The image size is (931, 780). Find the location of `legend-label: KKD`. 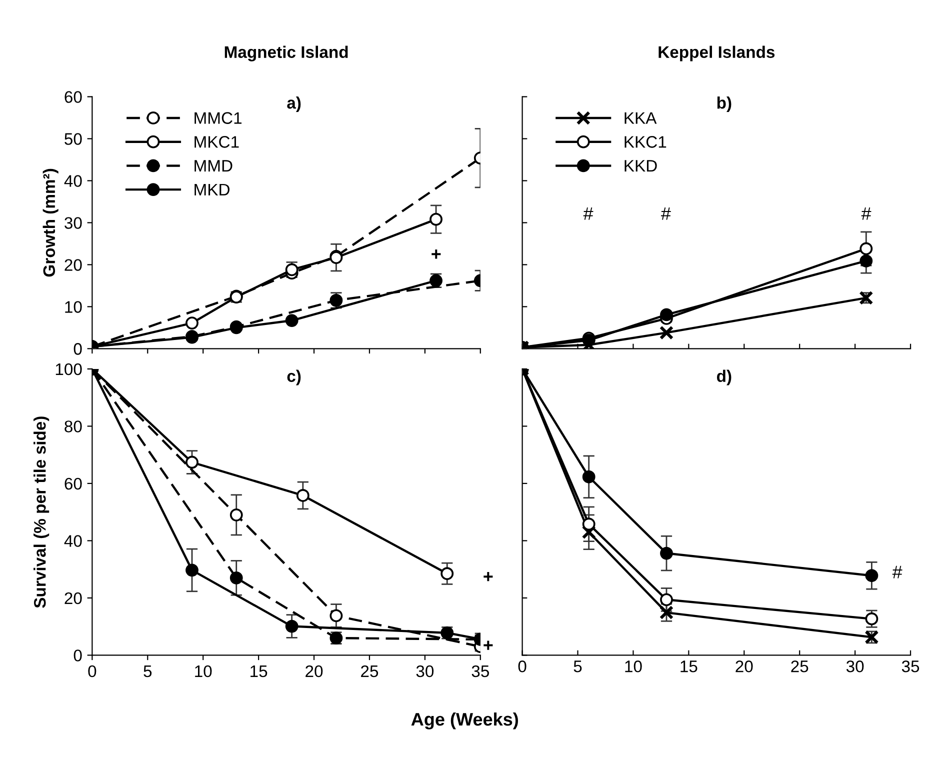

legend-label: KKD is located at coordinates (640, 166).